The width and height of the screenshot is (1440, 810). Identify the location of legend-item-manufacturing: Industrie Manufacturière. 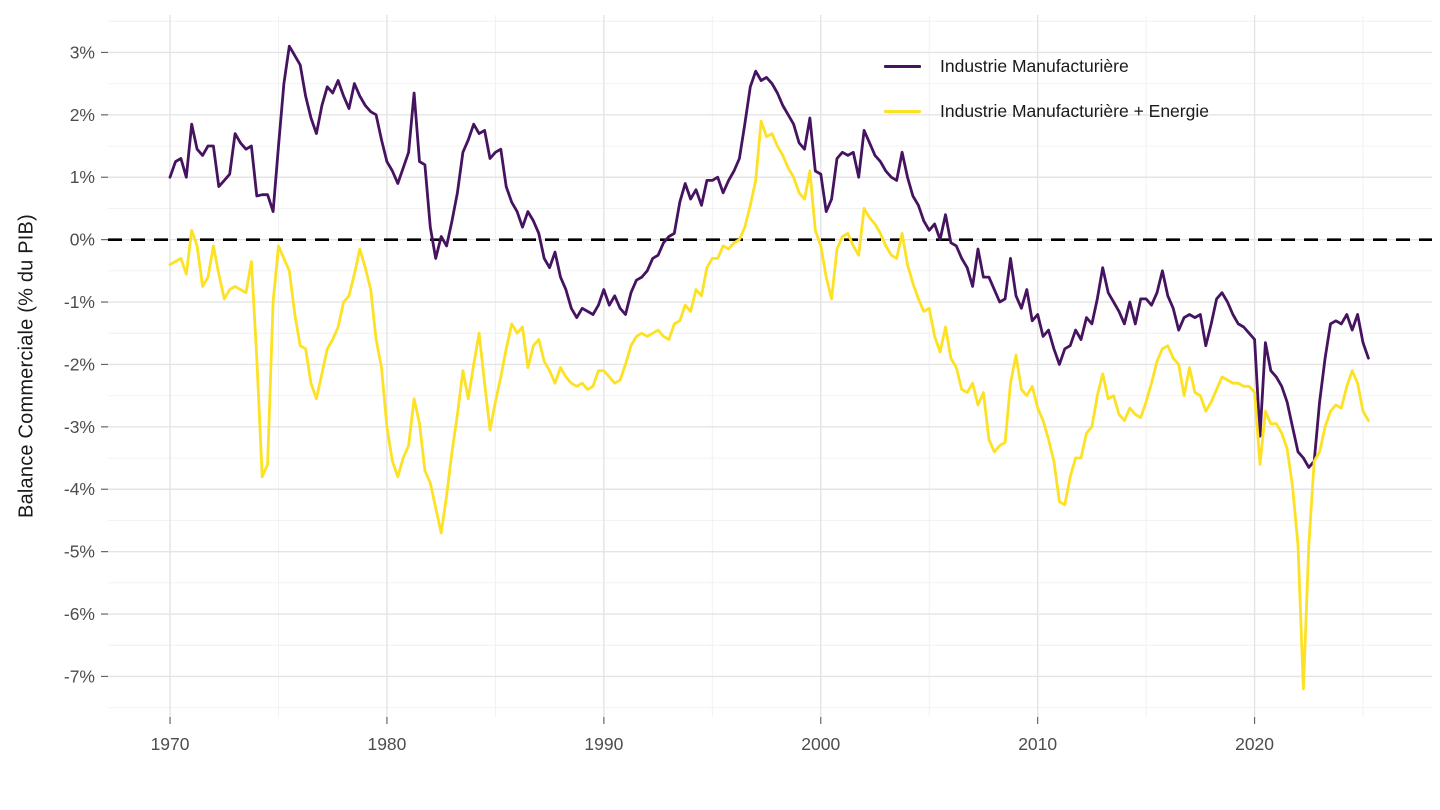
(1046, 66).